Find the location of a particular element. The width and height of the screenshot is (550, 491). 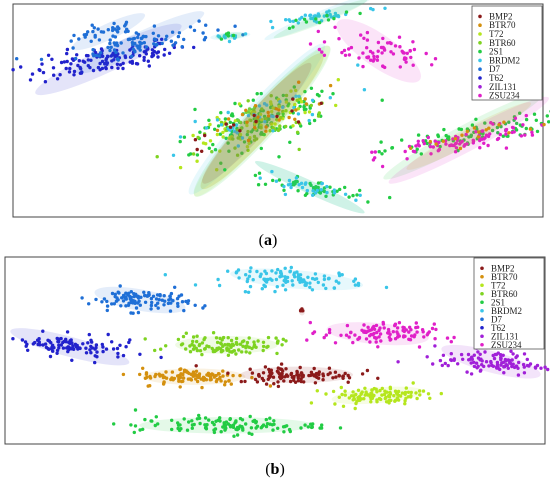

legend-marker-zsu234 is located at coordinates (482, 344).